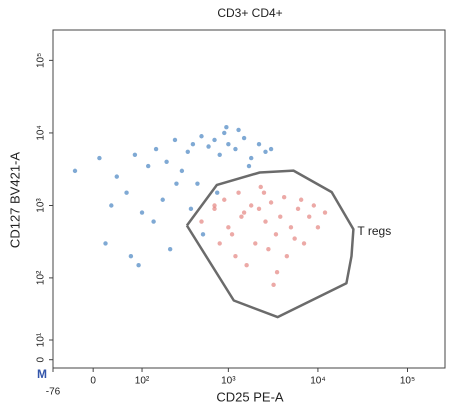  I want to click on y-tick-label: 10³, so click(41, 205).